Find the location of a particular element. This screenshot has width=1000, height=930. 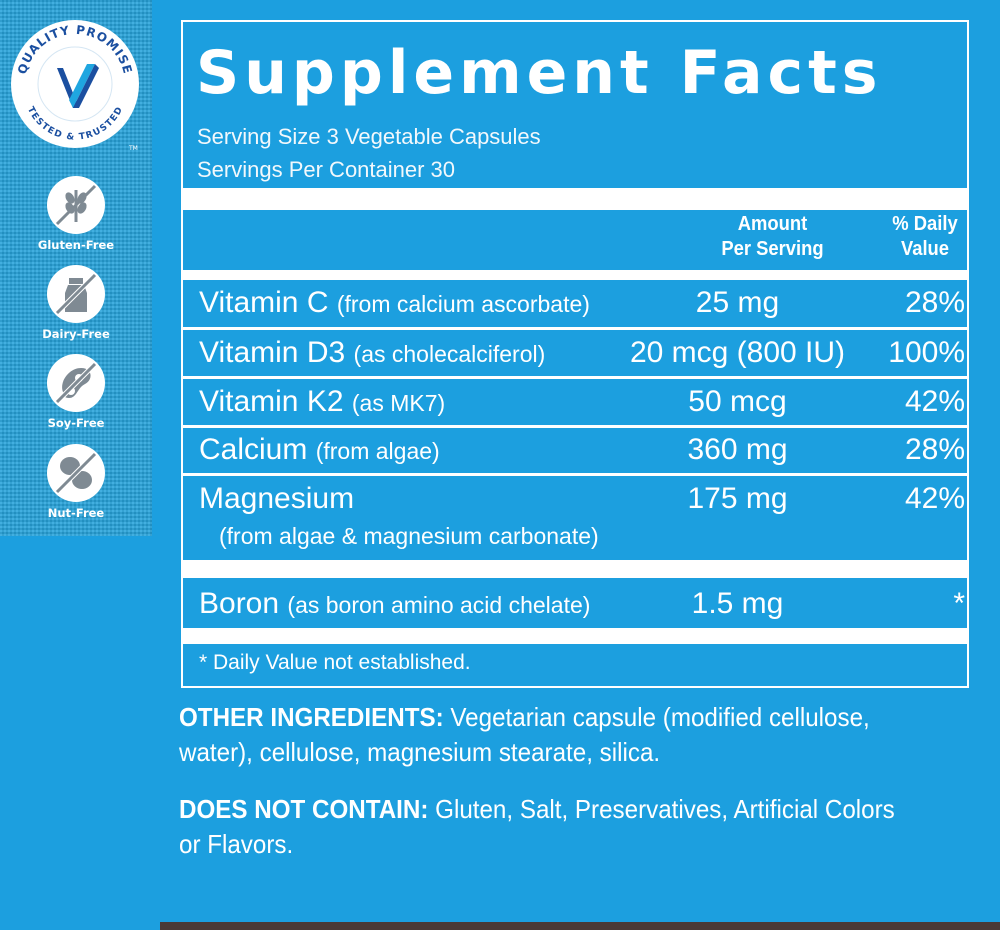

nutrient-amount: 175 mg is located at coordinates (737, 498).